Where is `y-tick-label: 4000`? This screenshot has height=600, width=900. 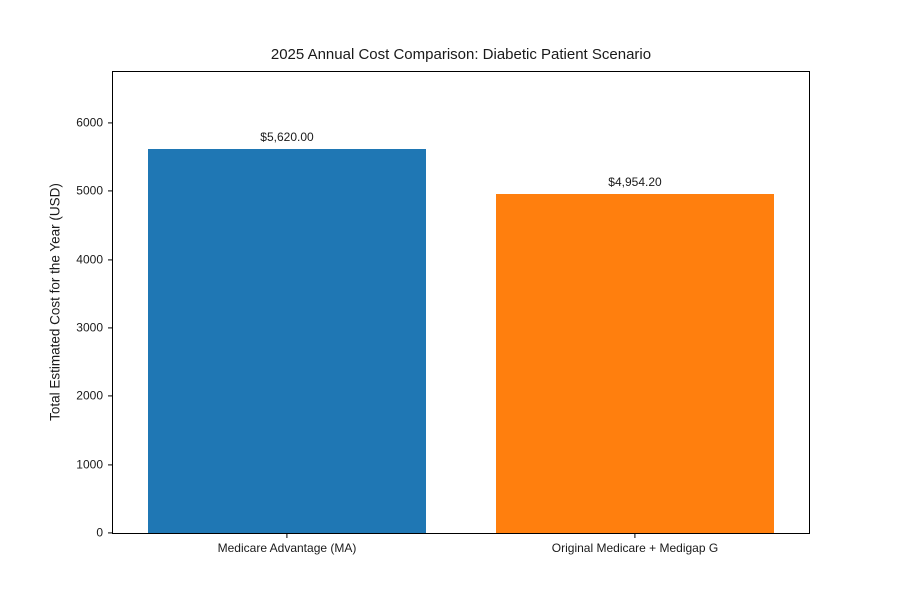 y-tick-label: 4000 is located at coordinates (89, 259).